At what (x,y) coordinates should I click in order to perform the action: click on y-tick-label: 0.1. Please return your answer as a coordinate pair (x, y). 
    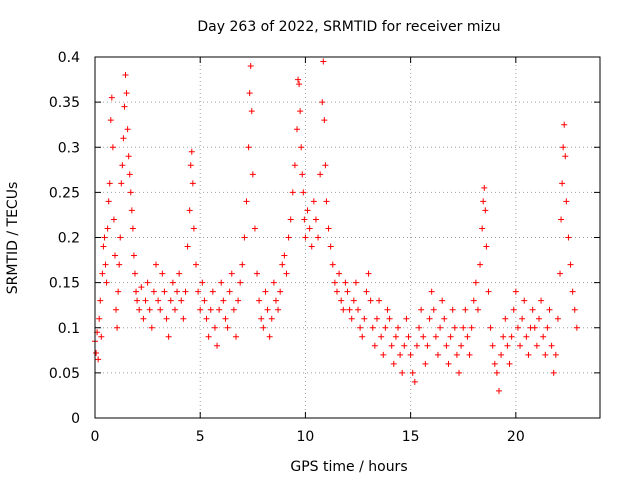
    Looking at the image, I should click on (69, 329).